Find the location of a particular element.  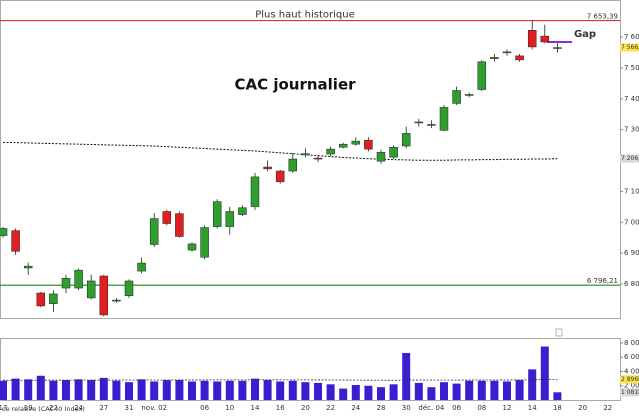

volume-average-value-box is located at coordinates (629, 379).